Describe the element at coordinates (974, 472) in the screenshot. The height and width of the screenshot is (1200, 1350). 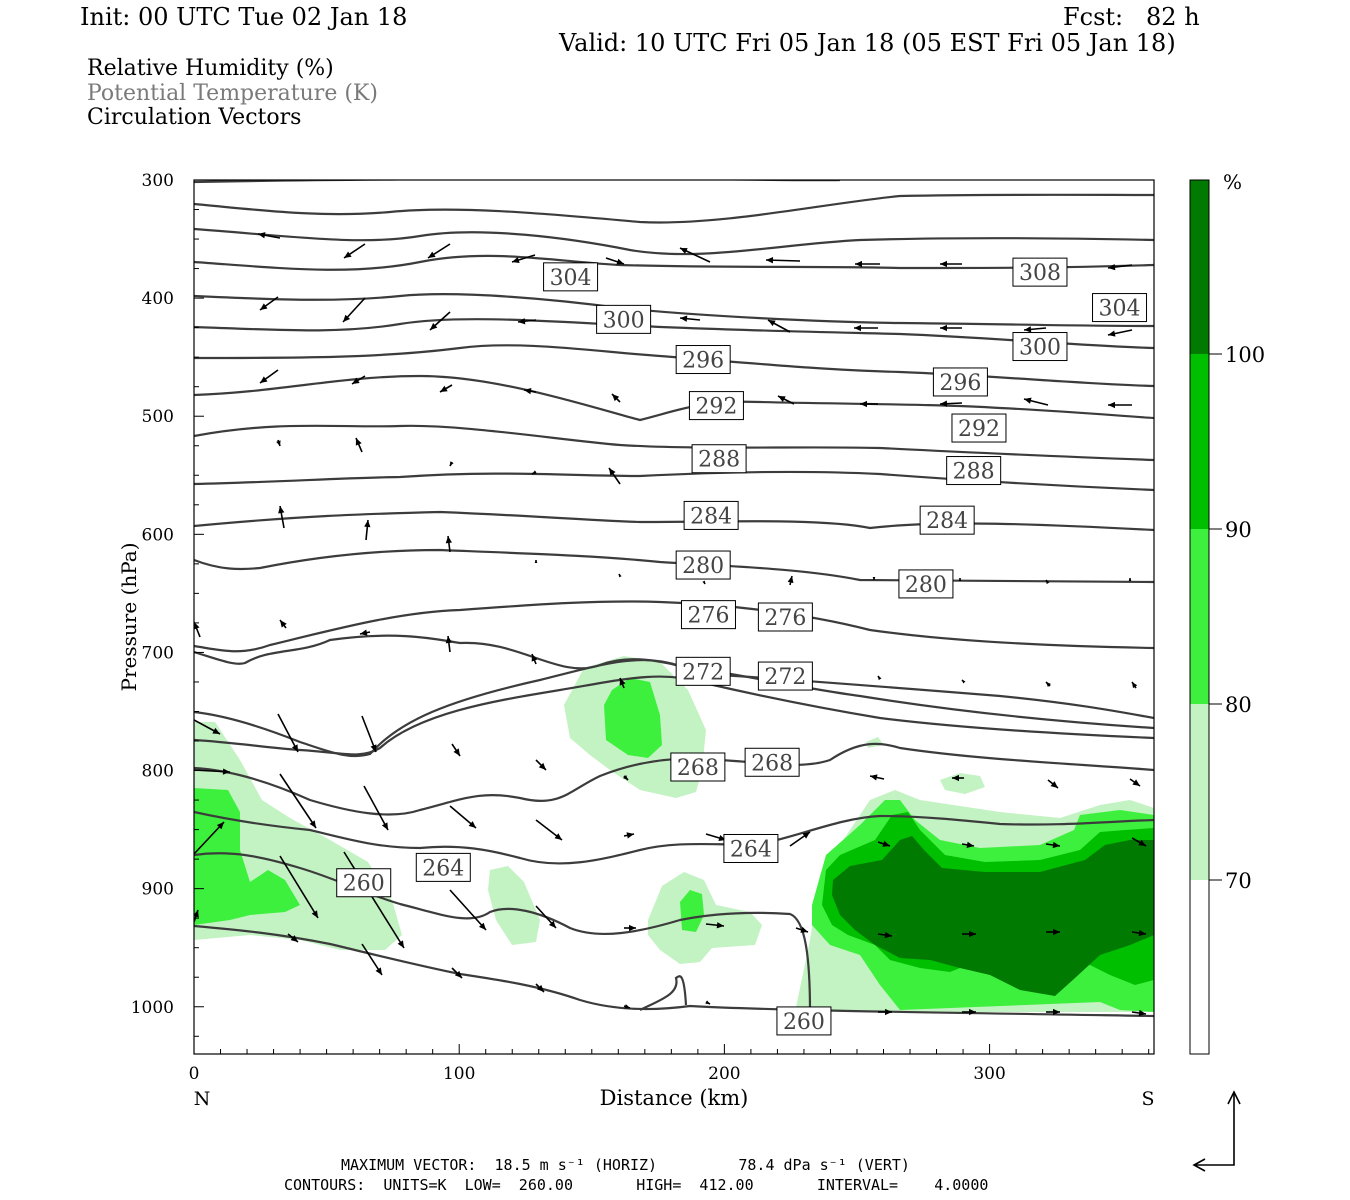
I see `contour-label: 288` at that location.